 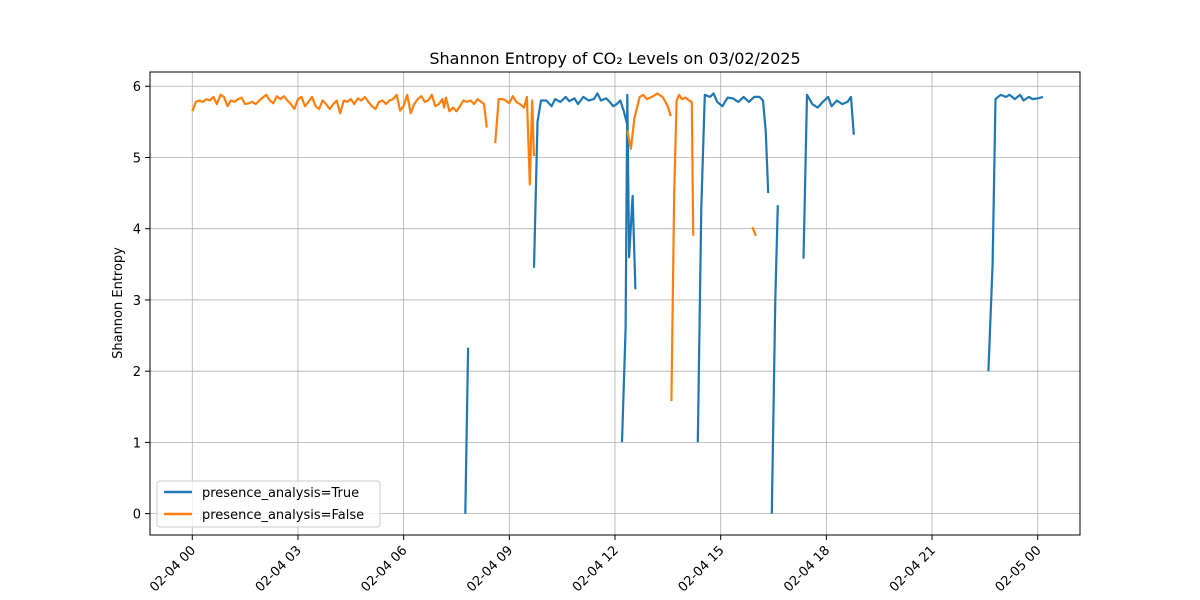 I want to click on y-tick-label: 4, so click(x=137, y=230).